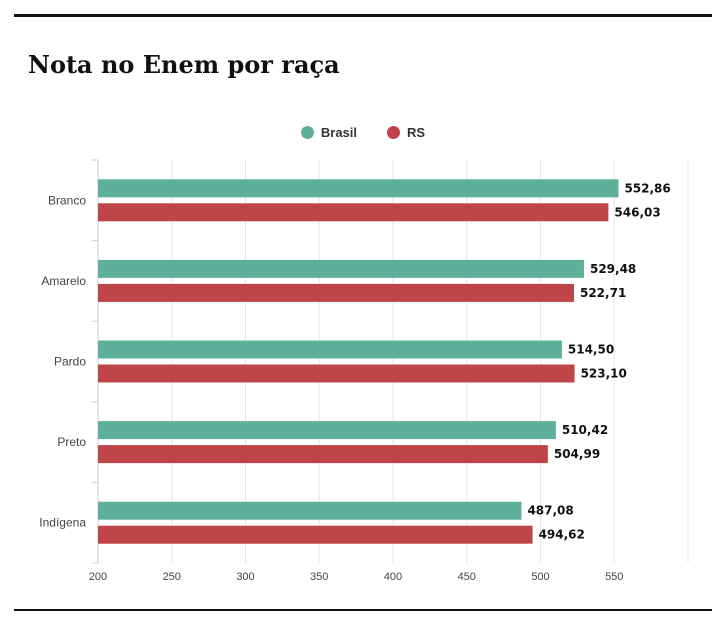 The image size is (726, 632). Describe the element at coordinates (393, 577) in the screenshot. I see `x-tick-label-400: 400` at that location.